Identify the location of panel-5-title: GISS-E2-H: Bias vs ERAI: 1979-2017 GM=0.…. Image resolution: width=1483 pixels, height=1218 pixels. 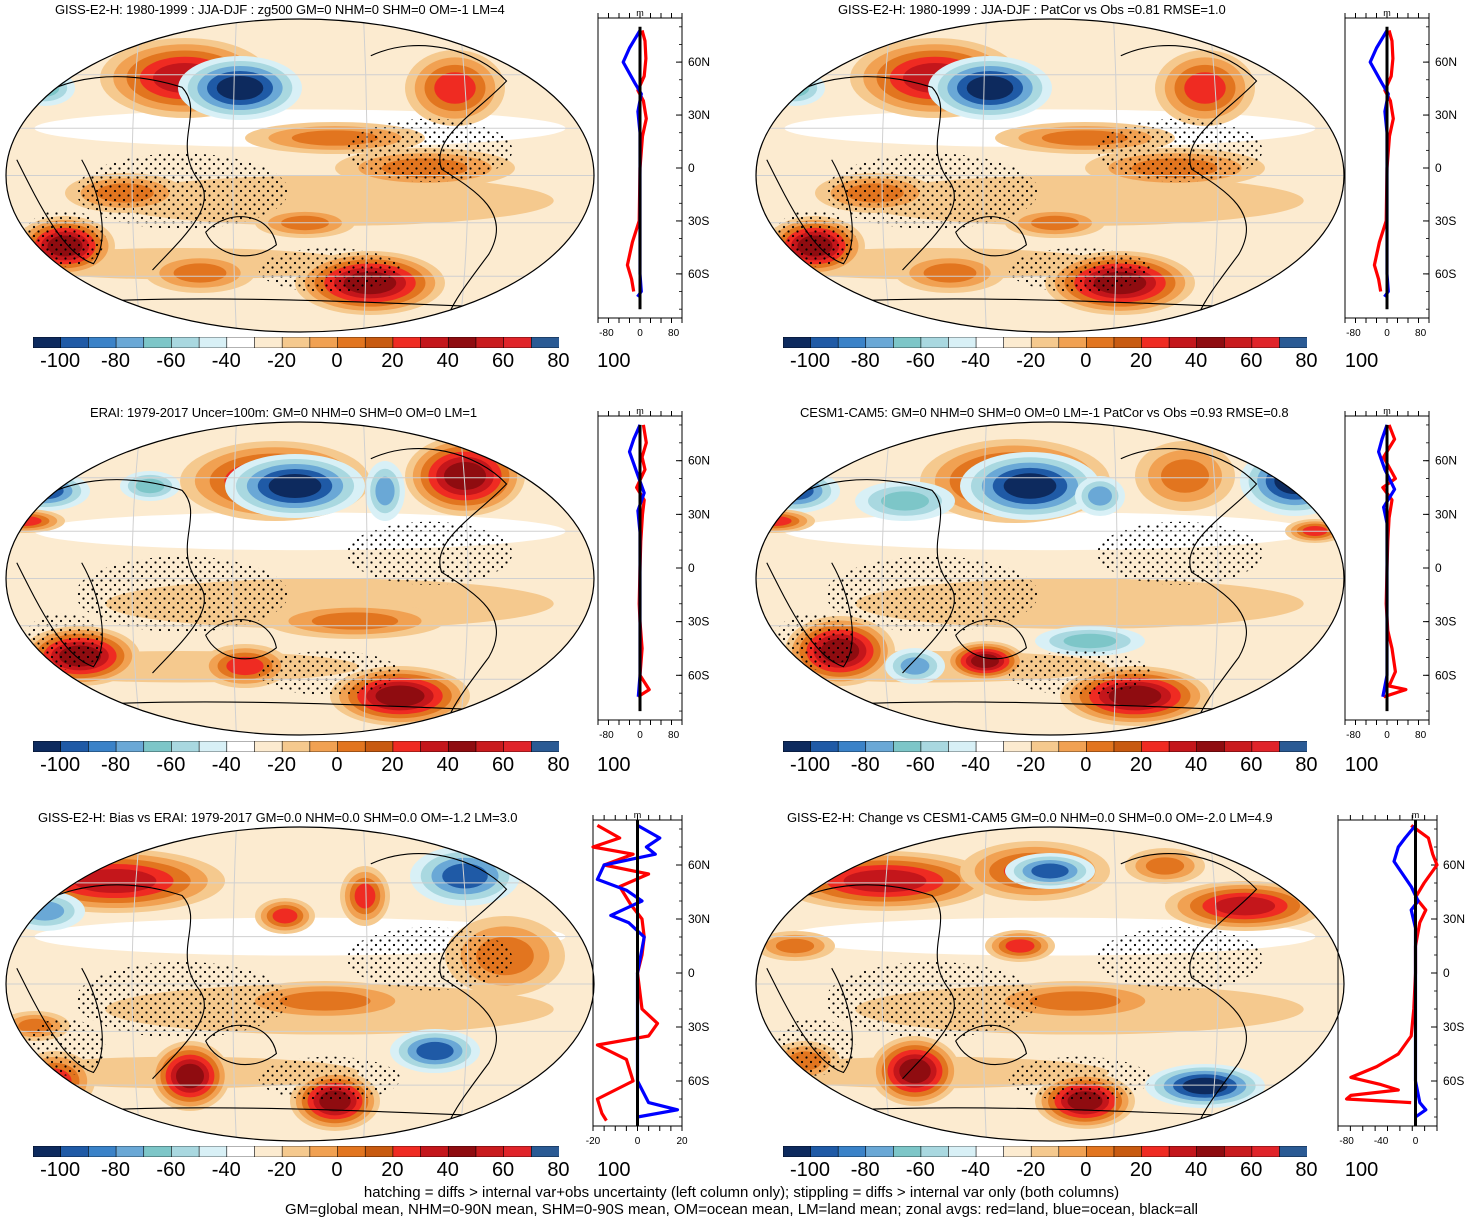
(278, 817).